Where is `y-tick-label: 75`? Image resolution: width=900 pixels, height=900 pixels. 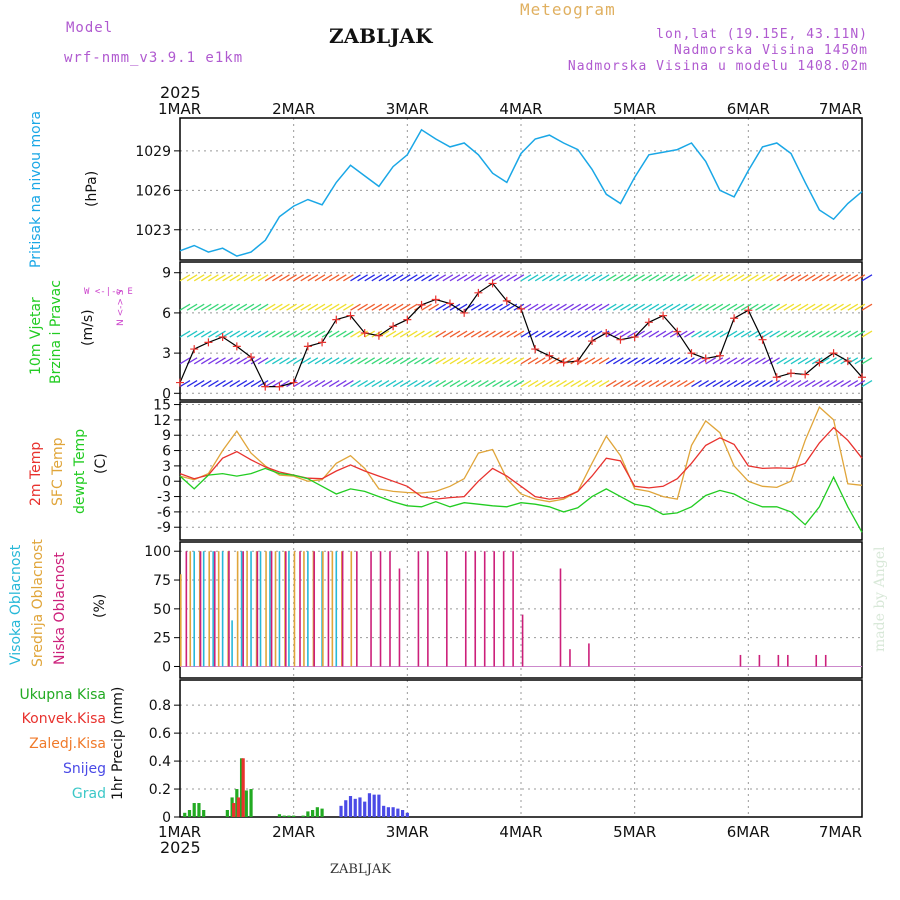
y-tick-label: 75 is located at coordinates (162, 581).